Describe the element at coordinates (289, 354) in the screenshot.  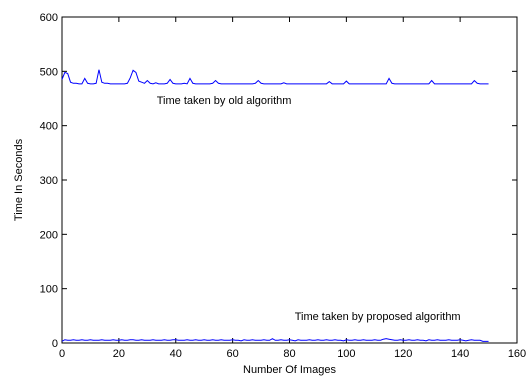
I see `x-tick-label: 80` at that location.